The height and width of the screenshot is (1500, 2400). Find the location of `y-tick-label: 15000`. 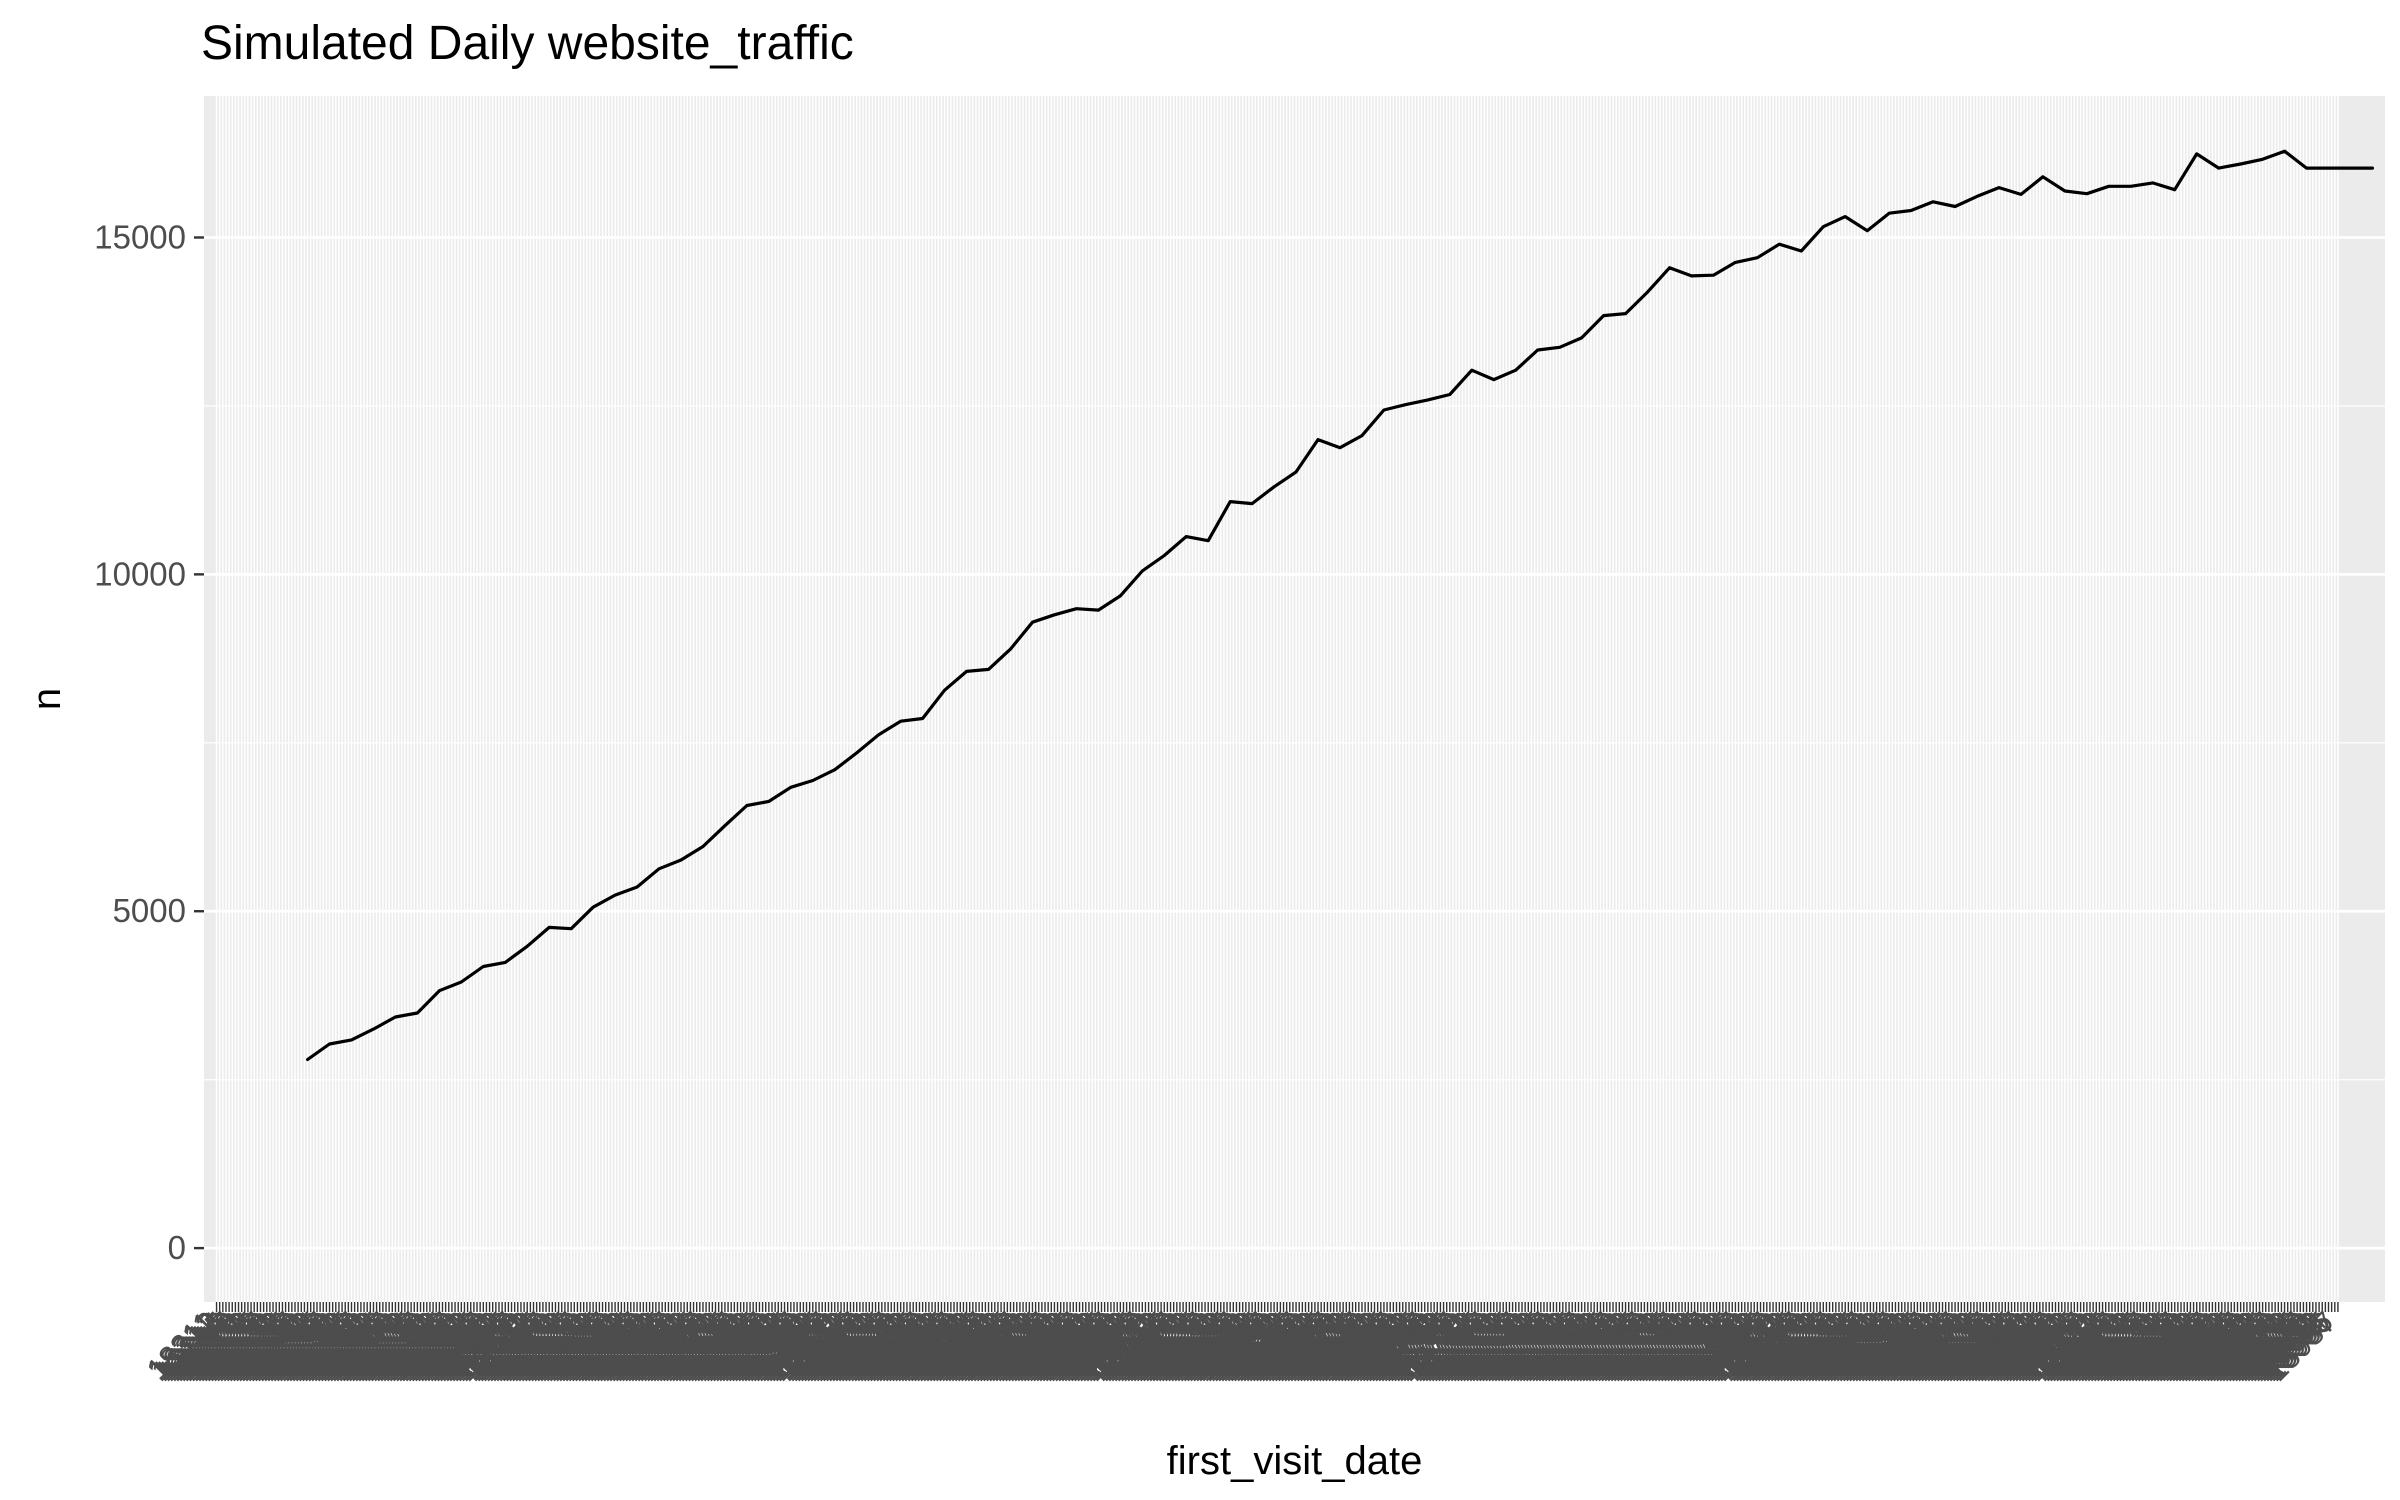

y-tick-label: 15000 is located at coordinates (140, 236).